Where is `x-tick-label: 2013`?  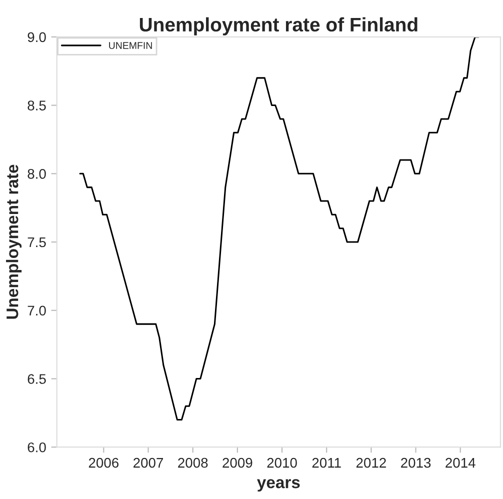
x-tick-label: 2013 is located at coordinates (416, 463).